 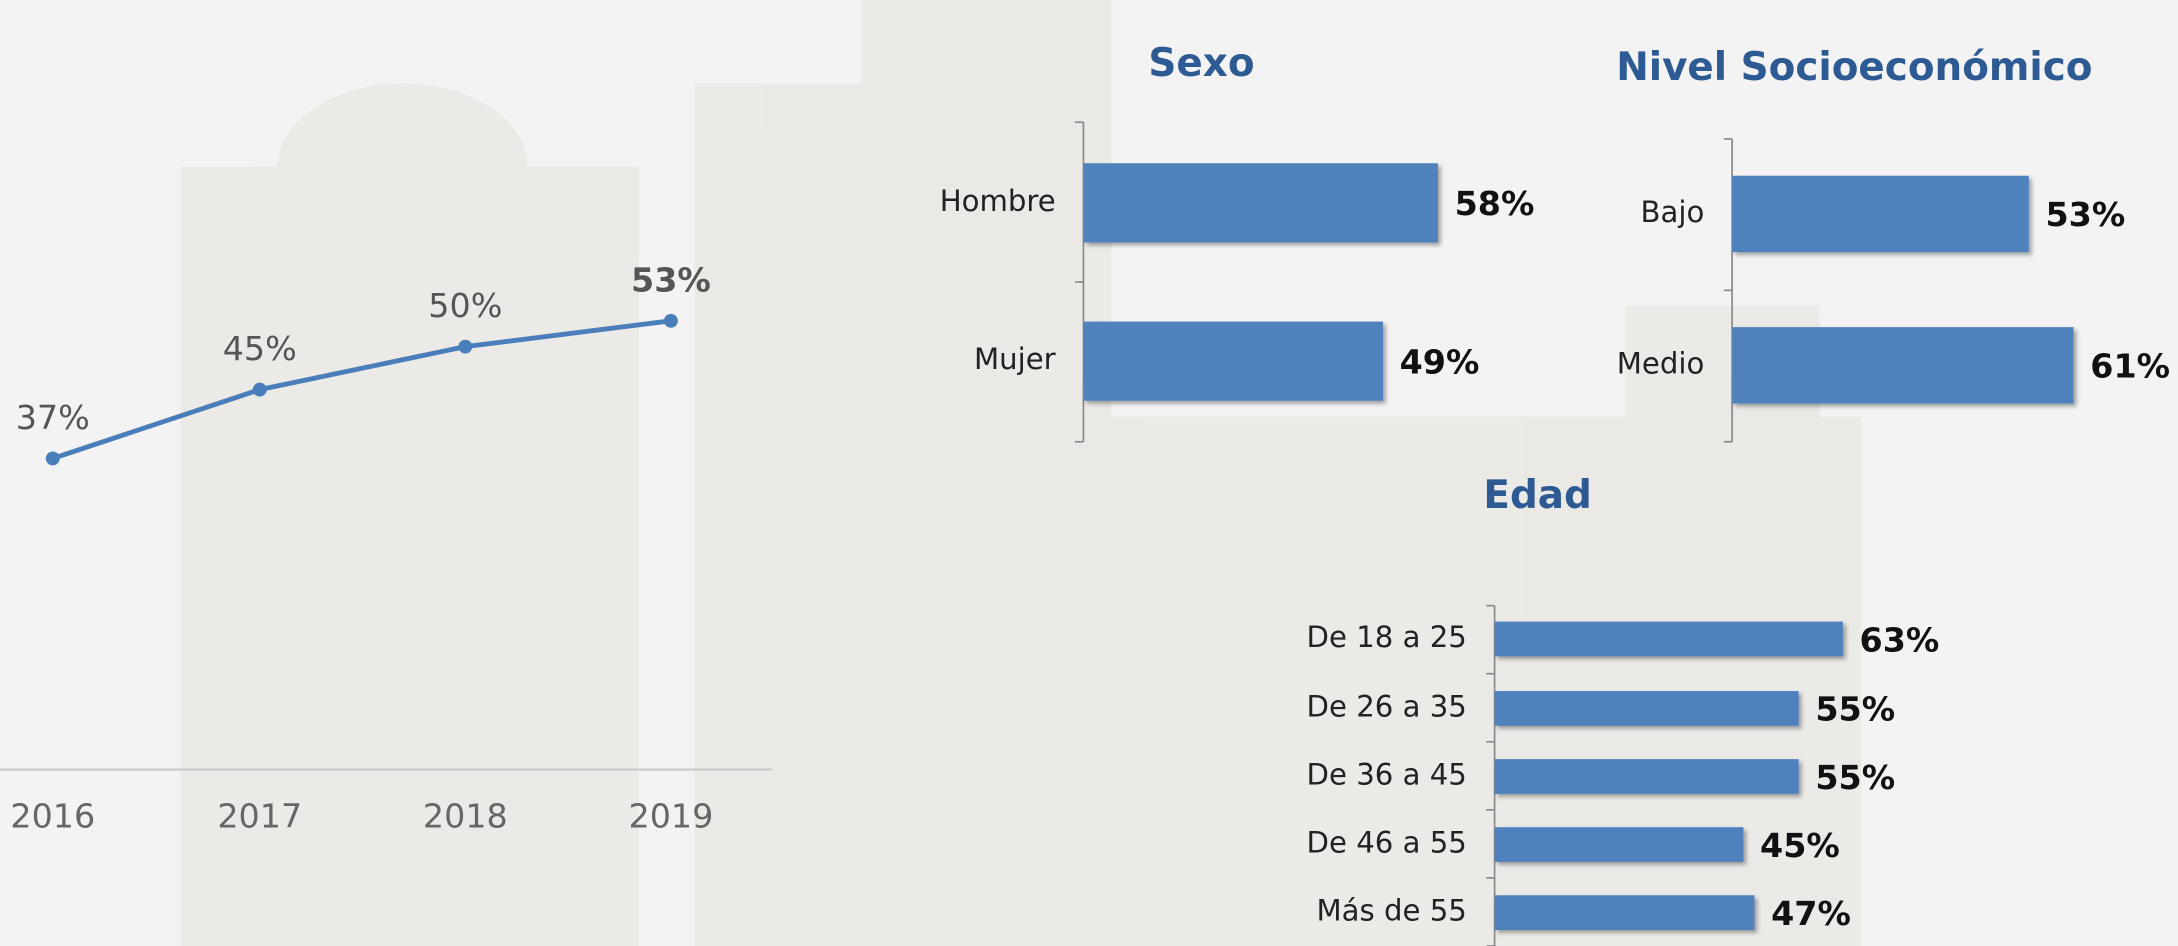 I want to click on x-tick-label: 2017, so click(x=259, y=816).